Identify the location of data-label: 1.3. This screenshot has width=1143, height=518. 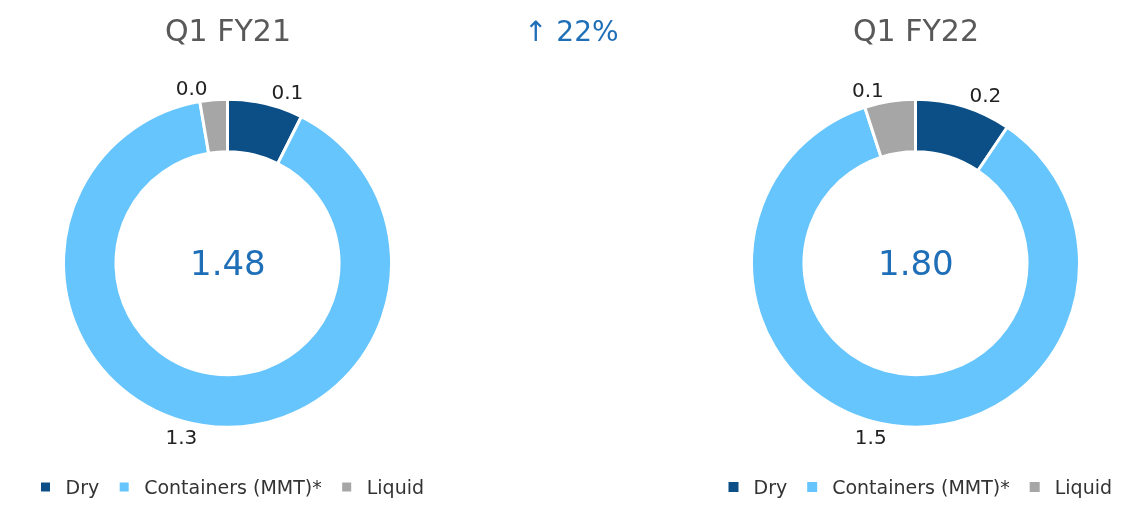
(181, 437).